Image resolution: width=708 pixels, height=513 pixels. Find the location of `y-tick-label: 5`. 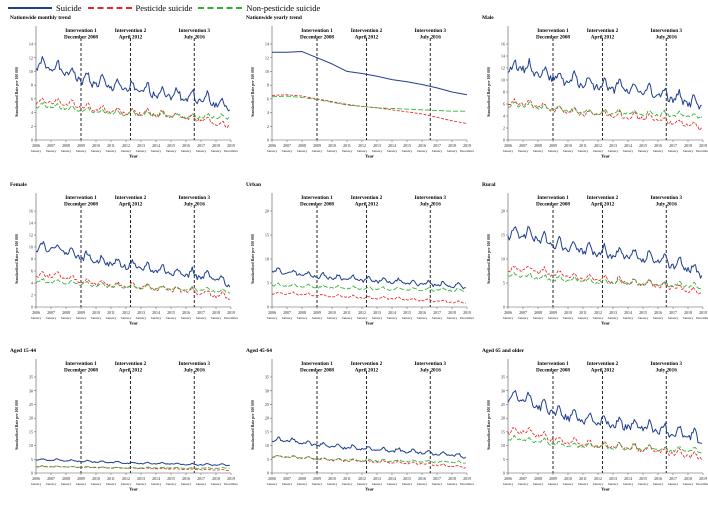

y-tick-label: 5 is located at coordinates (504, 283).